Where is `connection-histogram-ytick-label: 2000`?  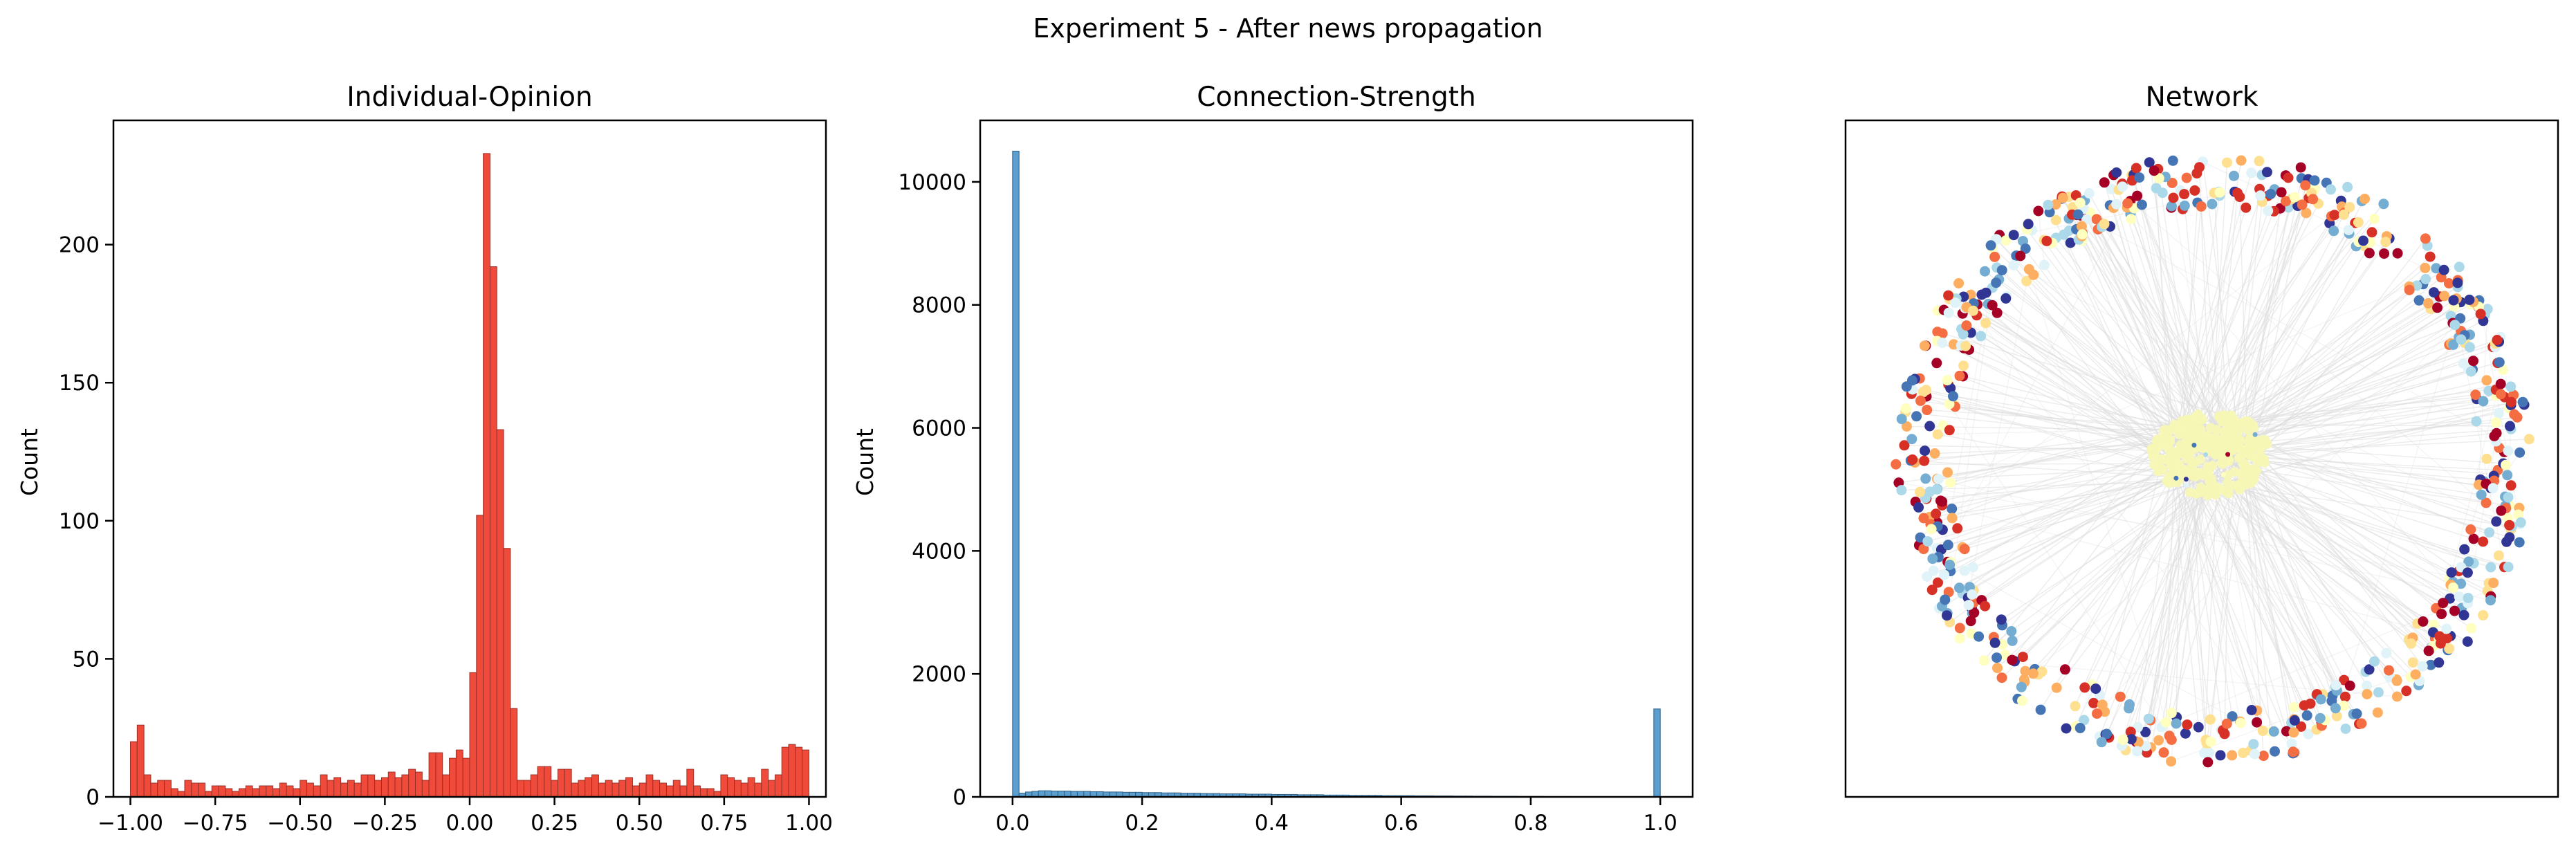 connection-histogram-ytick-label: 2000 is located at coordinates (939, 675).